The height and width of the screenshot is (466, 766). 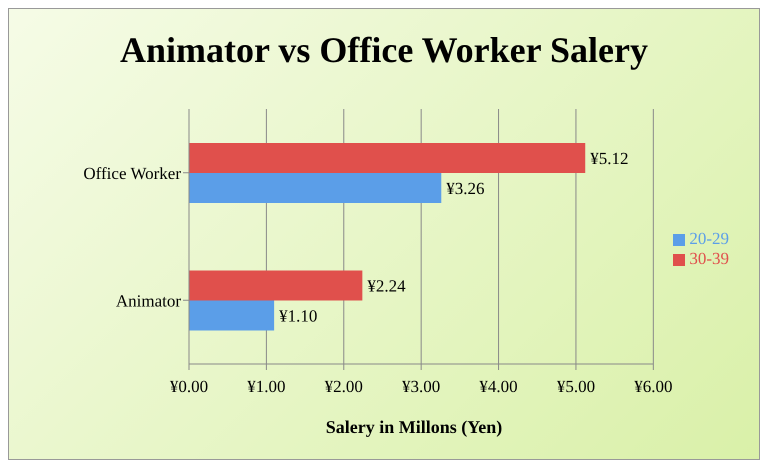 I want to click on x-tick-label: ¥1.00, so click(x=266, y=386).